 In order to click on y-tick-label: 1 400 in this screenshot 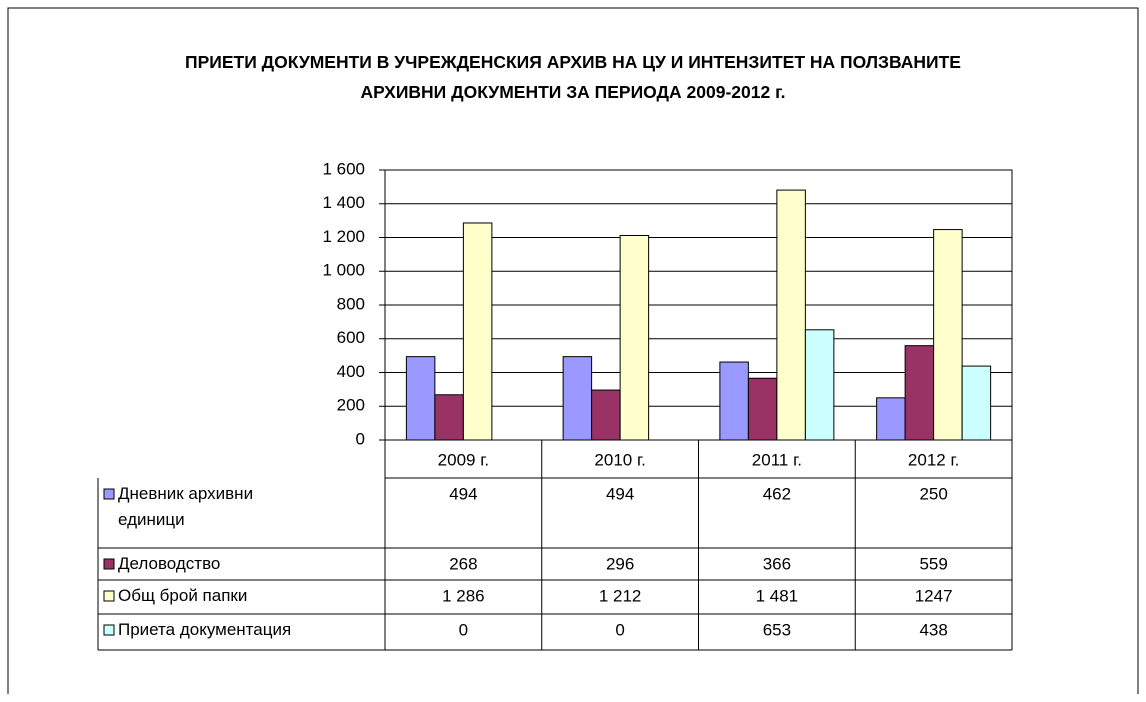, I will do `click(343, 202)`.